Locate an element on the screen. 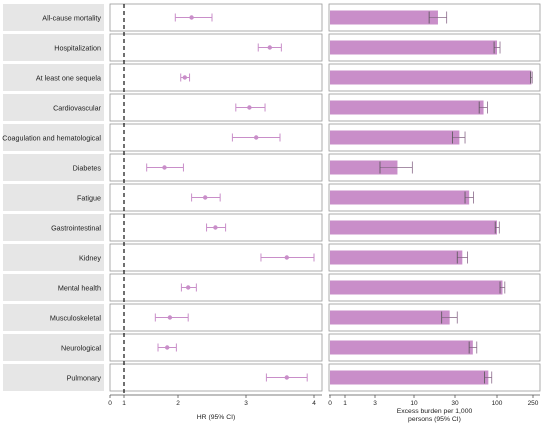  forest-tick-label: 0 is located at coordinates (110, 403).